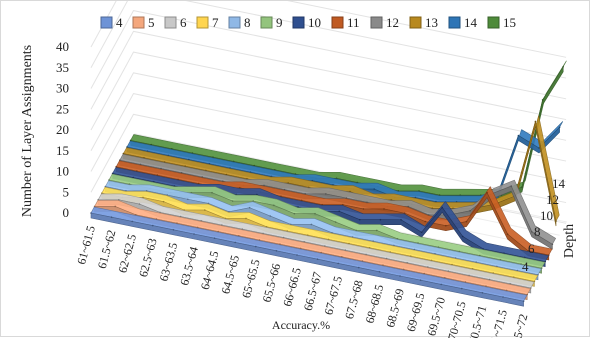  I want to click on y-tick-label: 25, so click(62, 108).